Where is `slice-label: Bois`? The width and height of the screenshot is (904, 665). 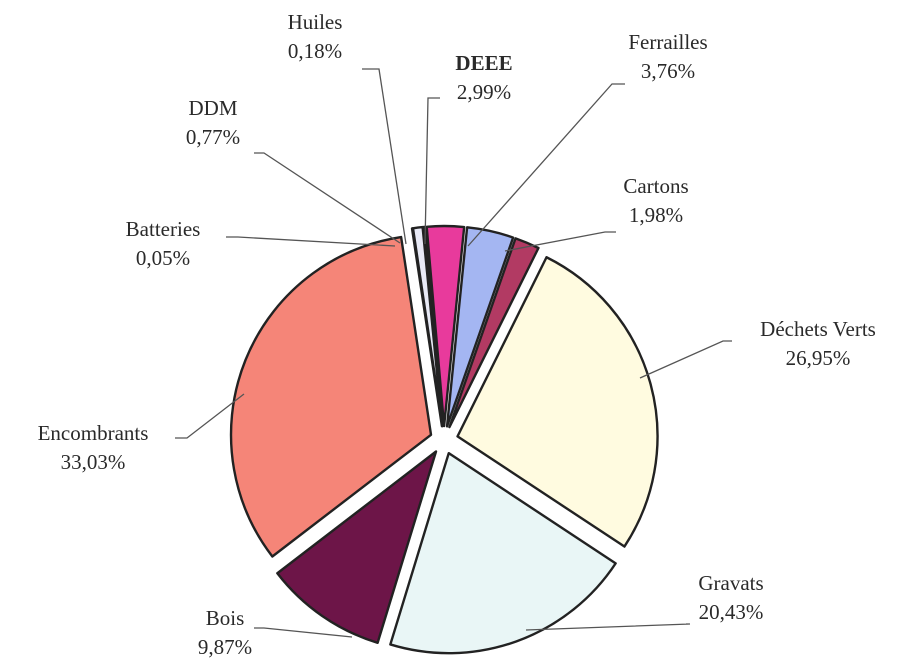
slice-label: Bois is located at coordinates (225, 618).